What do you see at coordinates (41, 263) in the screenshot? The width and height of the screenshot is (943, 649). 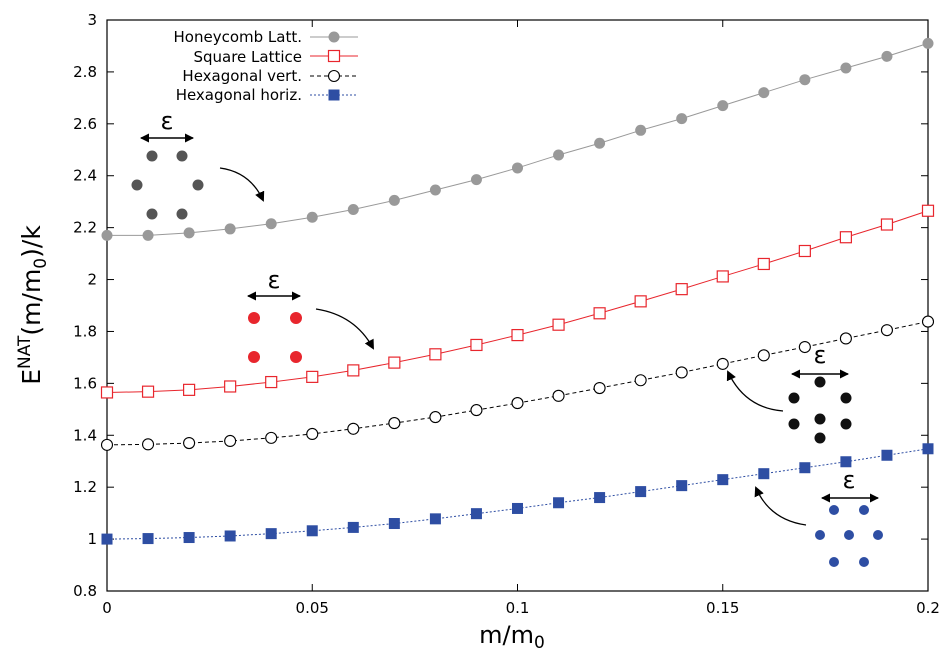 I see `y-axis-label-sub: 0` at bounding box center [41, 263].